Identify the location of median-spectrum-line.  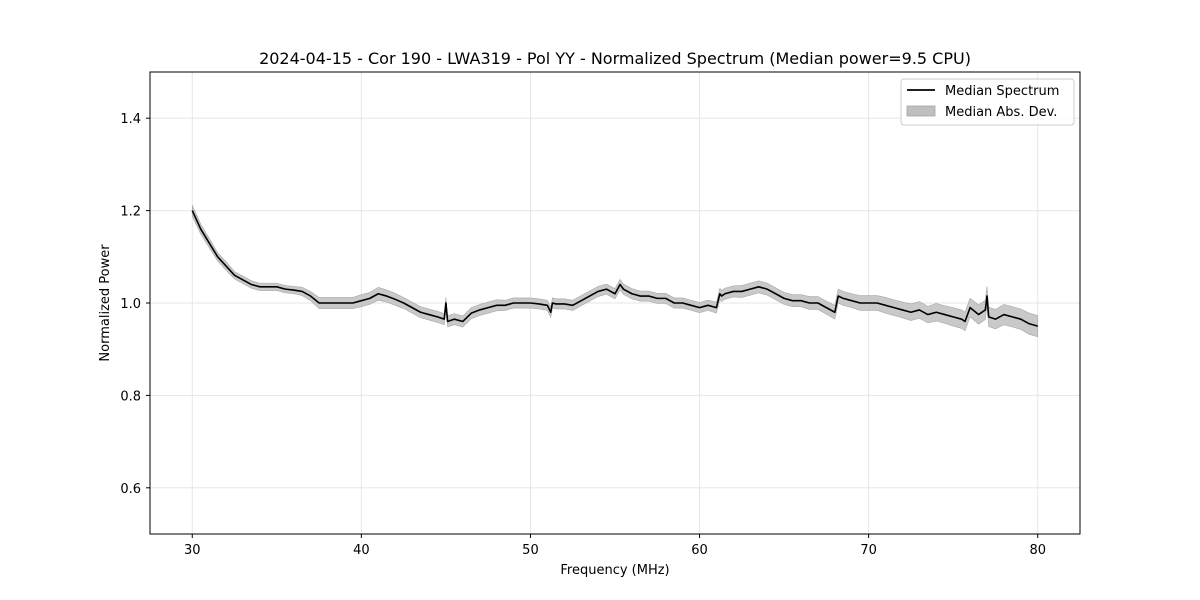
(614, 268).